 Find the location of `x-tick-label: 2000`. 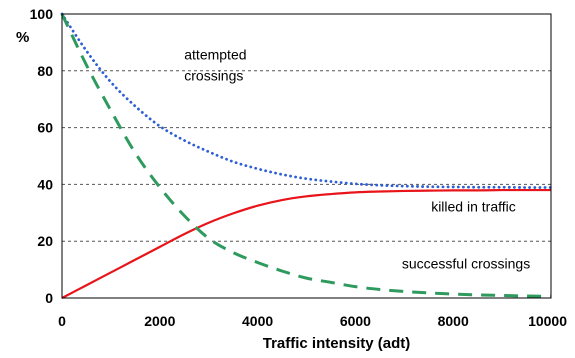

x-tick-label: 2000 is located at coordinates (159, 321).